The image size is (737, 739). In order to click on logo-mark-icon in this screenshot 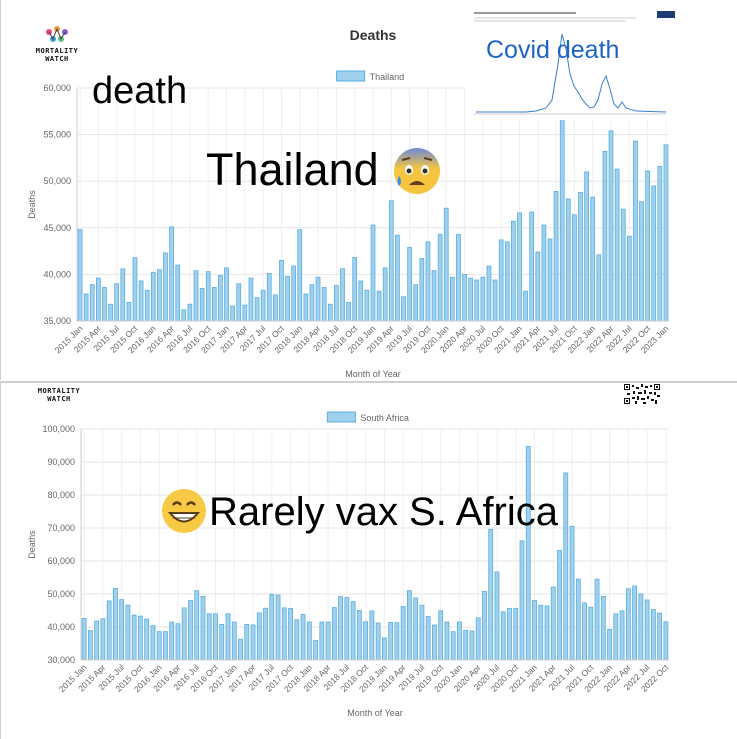, I will do `click(57, 34)`.